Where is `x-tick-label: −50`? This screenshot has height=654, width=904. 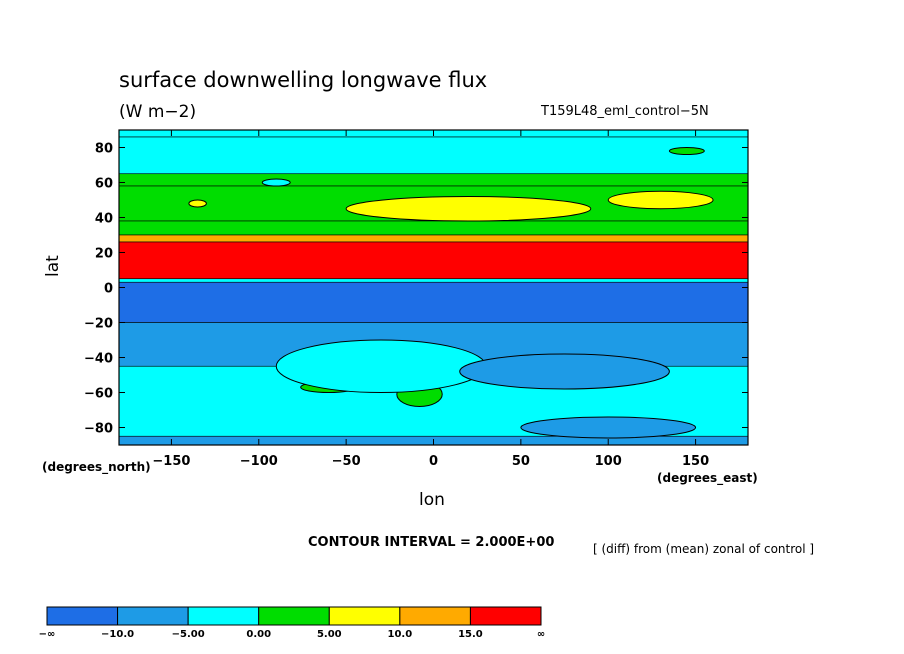
x-tick-label: −50 is located at coordinates (346, 461).